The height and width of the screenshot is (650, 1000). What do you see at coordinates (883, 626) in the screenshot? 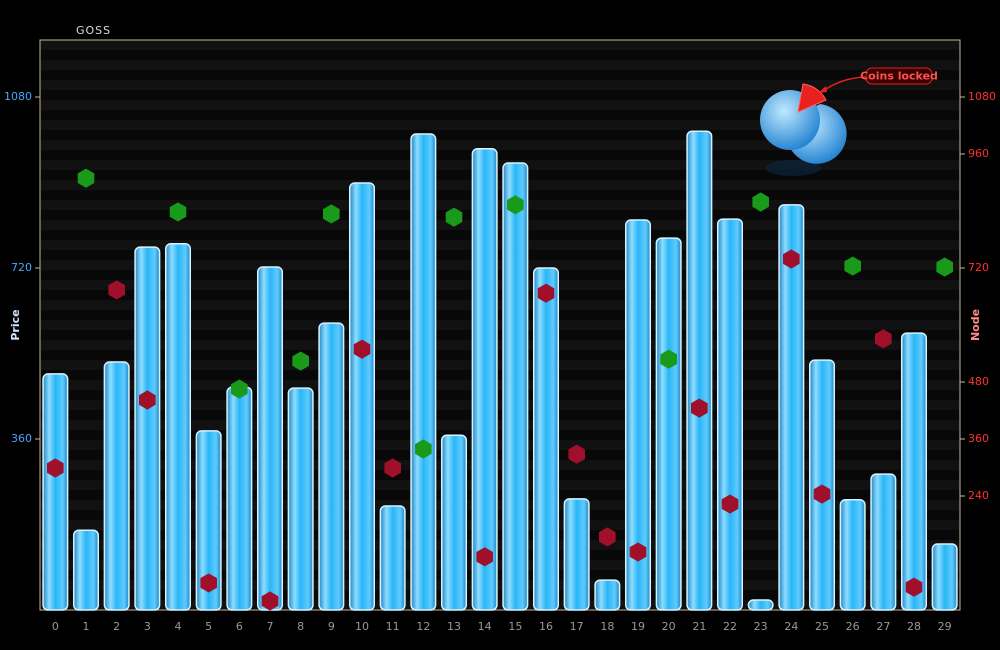
I see `x-tick-label: 27` at bounding box center [883, 626].